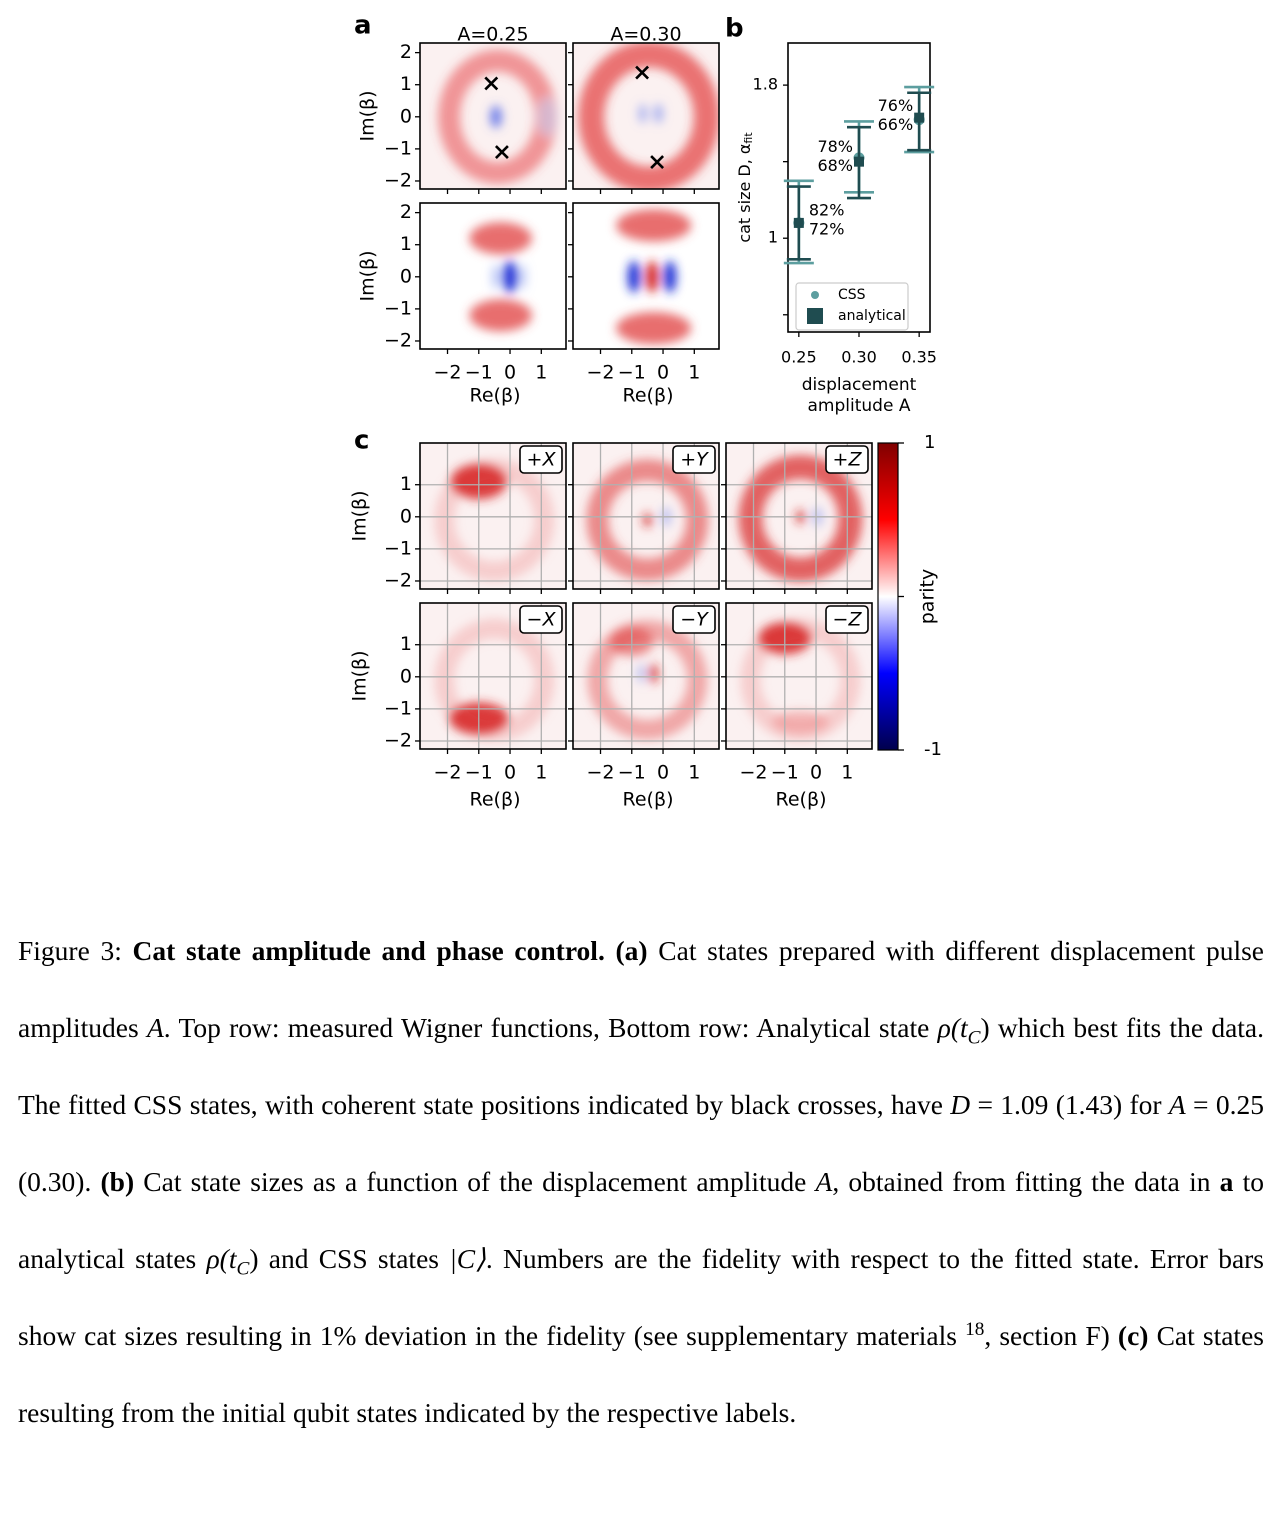 The image size is (1282, 1528). What do you see at coordinates (960, 1104) in the screenshot?
I see `caption-run: D` at bounding box center [960, 1104].